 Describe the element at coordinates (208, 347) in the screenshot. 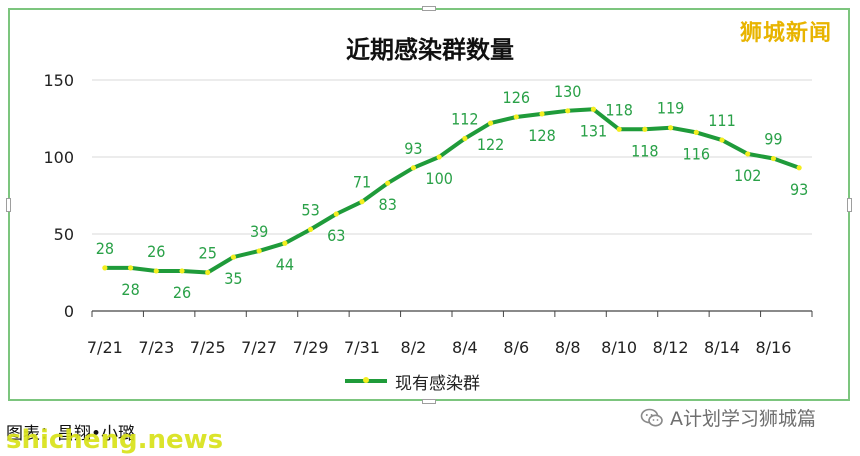

I see `x-tick-label: 7/25` at that location.